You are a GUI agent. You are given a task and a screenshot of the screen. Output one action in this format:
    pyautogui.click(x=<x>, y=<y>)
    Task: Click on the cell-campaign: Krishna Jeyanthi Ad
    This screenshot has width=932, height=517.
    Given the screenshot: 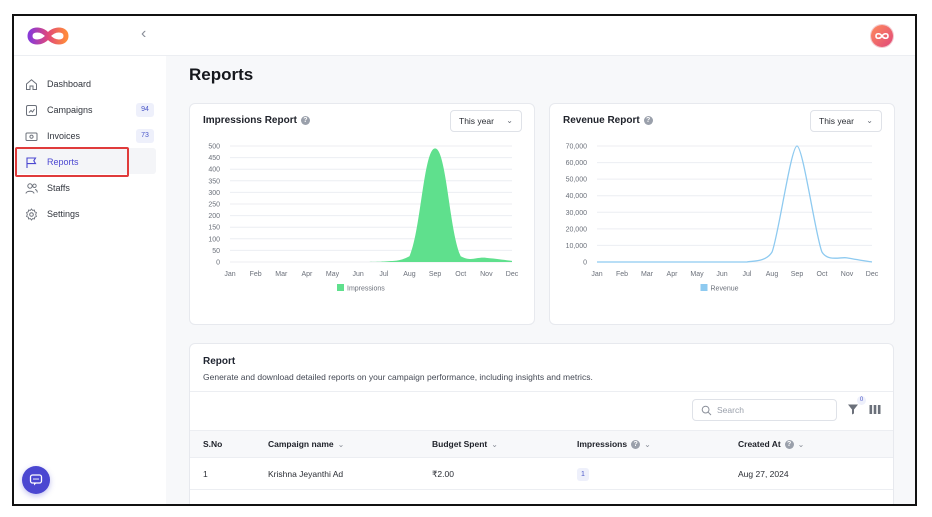 What is the action you would take?
    pyautogui.click(x=306, y=474)
    